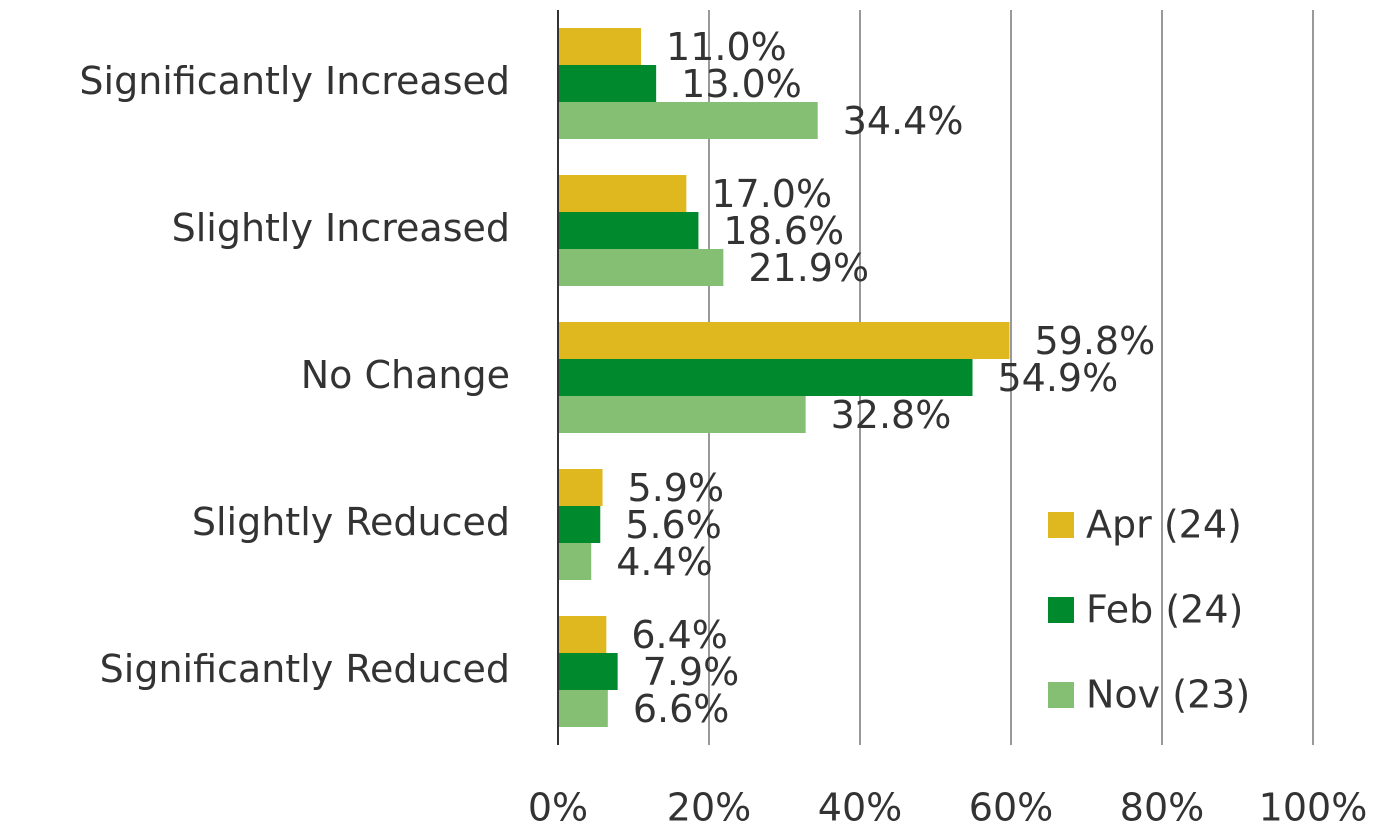  I want to click on y-tick-label: Slightly Reduced, so click(351, 522).